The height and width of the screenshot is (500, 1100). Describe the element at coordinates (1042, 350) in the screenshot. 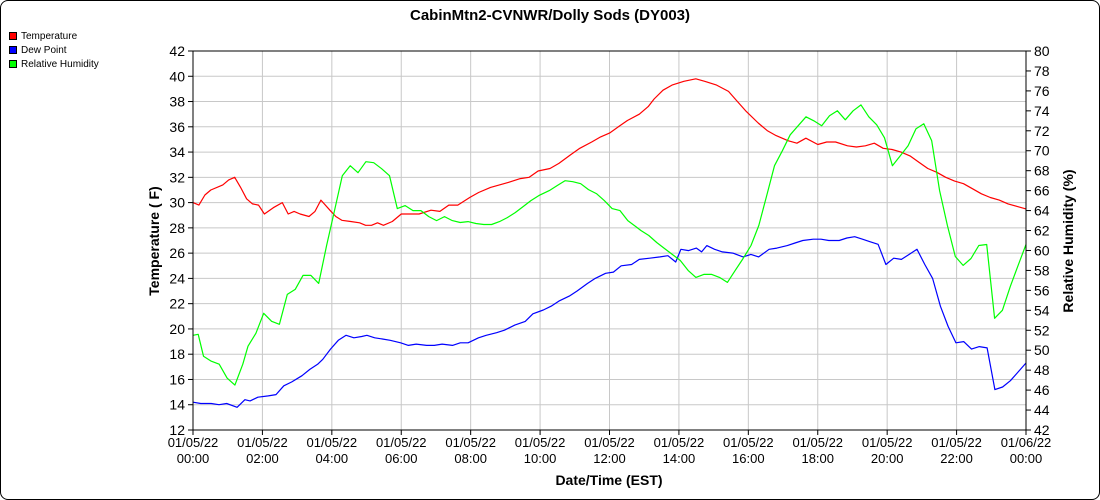

I see `y-right-tick-label: 50` at that location.